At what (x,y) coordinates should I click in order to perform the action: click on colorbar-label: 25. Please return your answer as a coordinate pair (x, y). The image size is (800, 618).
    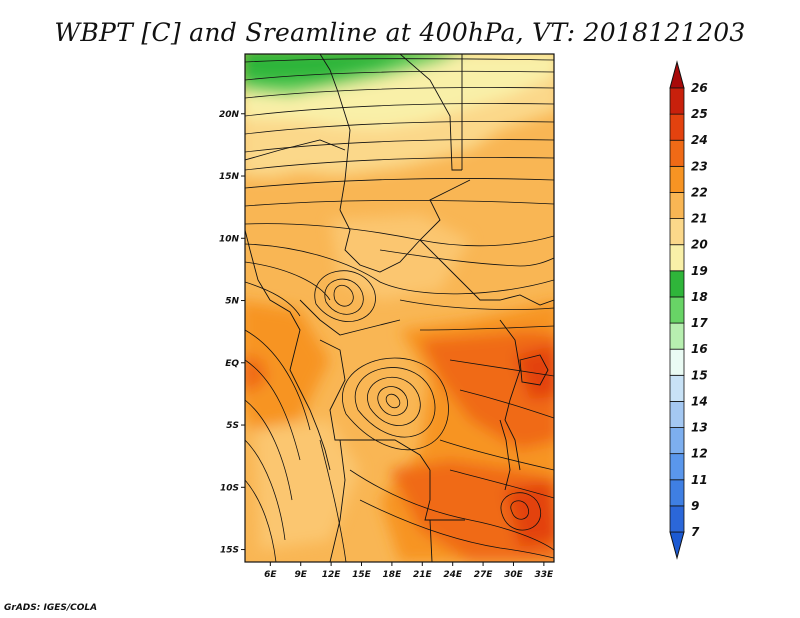
    Looking at the image, I should click on (699, 114).